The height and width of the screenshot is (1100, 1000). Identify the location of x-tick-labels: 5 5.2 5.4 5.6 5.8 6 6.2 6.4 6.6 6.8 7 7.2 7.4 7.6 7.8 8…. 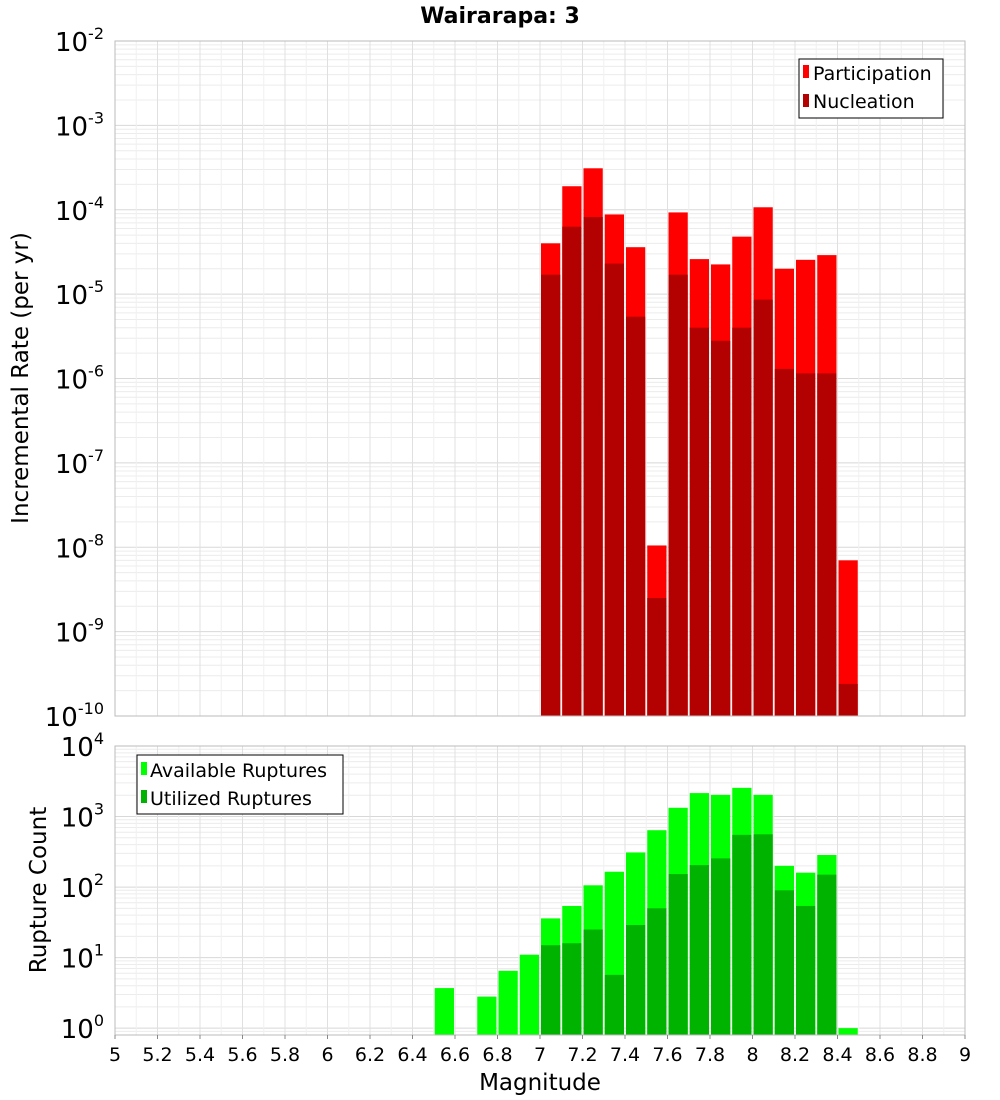
(540, 1050).